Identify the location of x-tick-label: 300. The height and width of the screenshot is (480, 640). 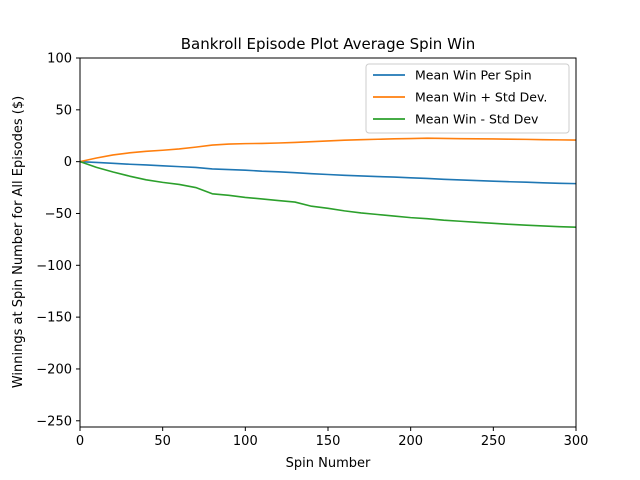
(576, 441).